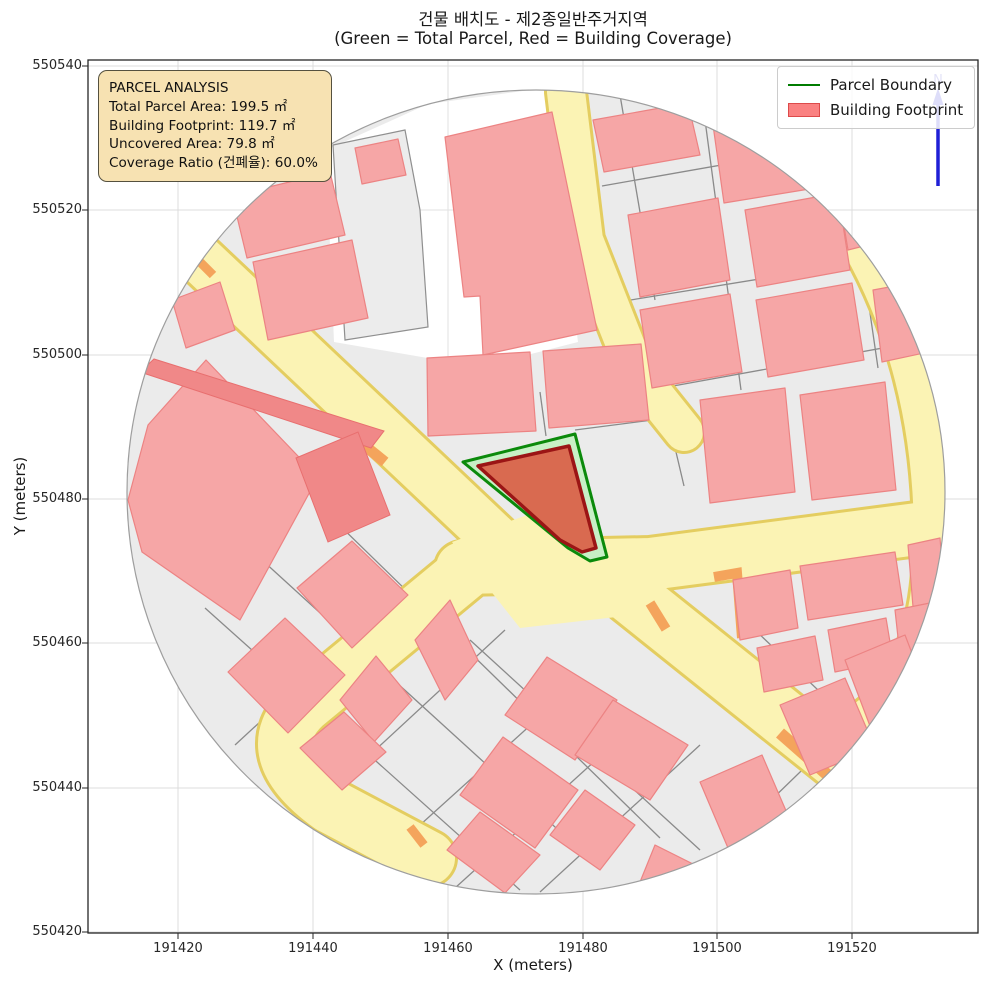 This screenshot has height=990, width=994. Describe the element at coordinates (57, 209) in the screenshot. I see `y-tick-label: 550520` at that location.